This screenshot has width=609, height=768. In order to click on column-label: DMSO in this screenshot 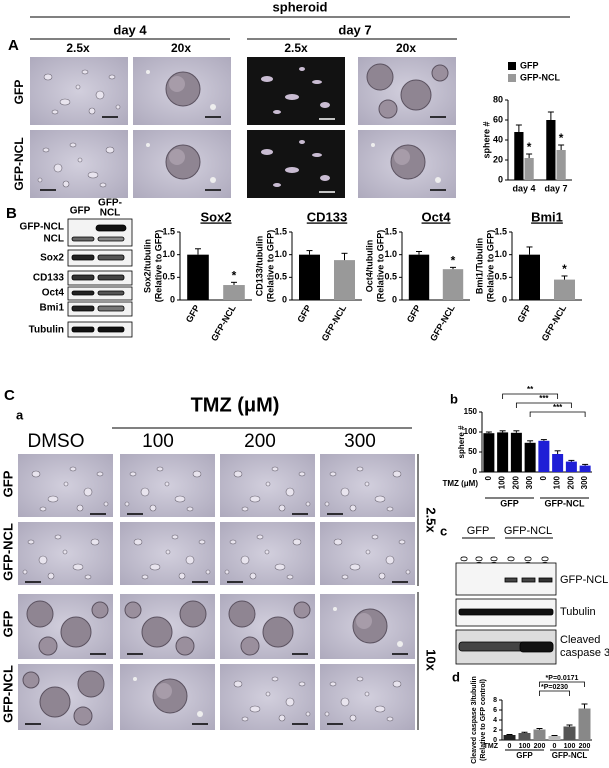, I will do `click(56, 441)`.